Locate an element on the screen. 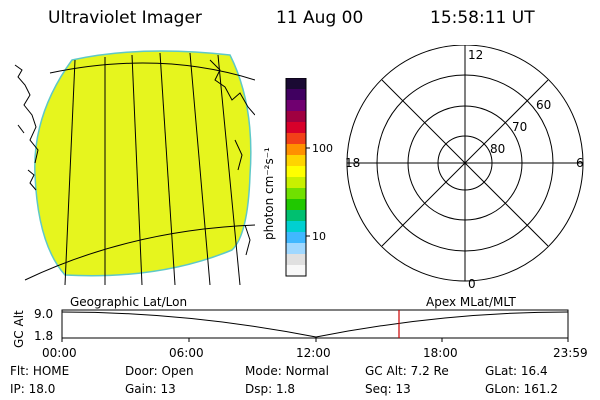 The image size is (600, 400). info-gc-alt: GC Alt: 7.2 Re is located at coordinates (407, 371).